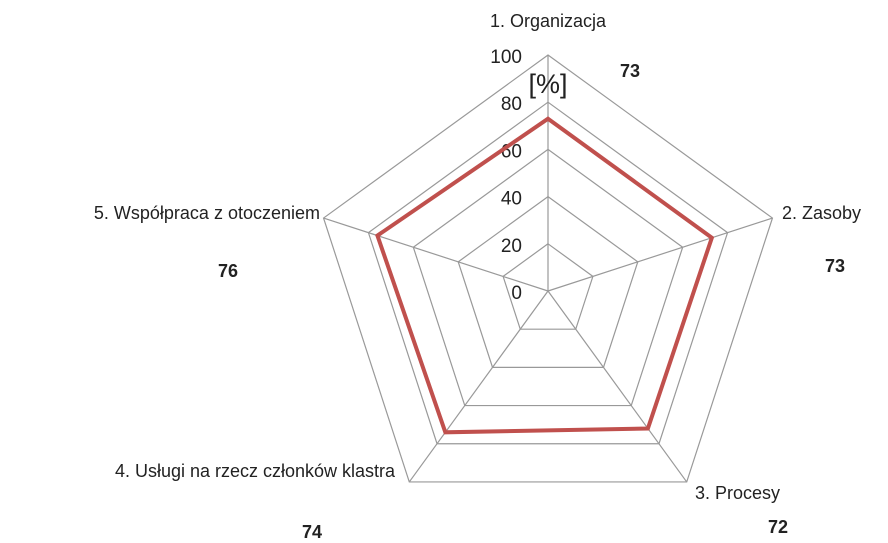  Describe the element at coordinates (821, 213) in the screenshot. I see `category-label: 2. Zasoby` at that location.